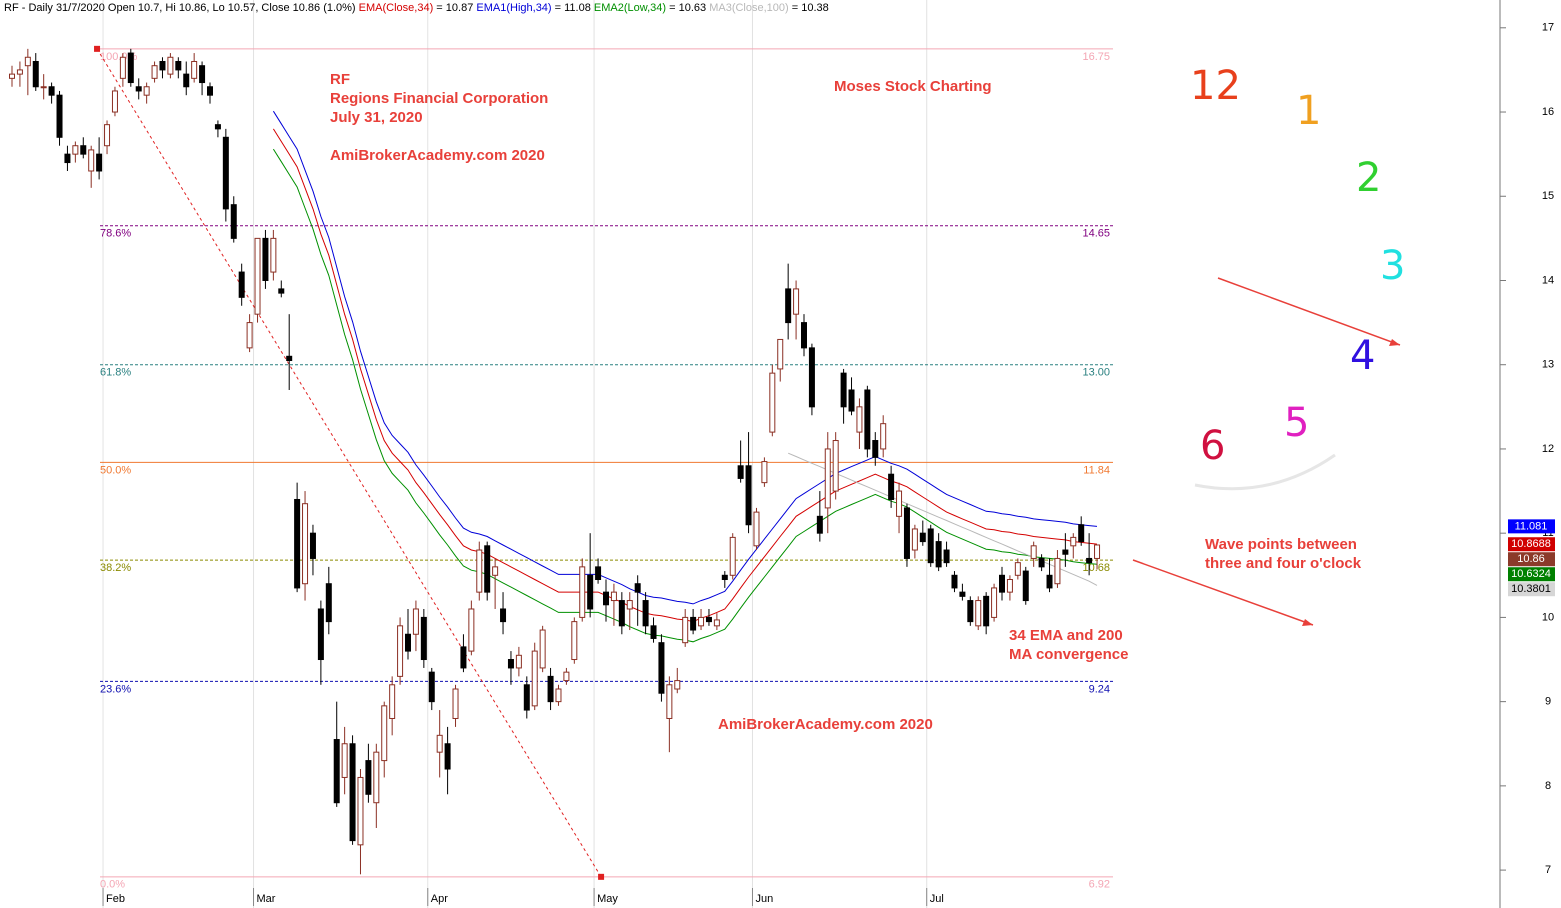  Describe the element at coordinates (571, 8) in the screenshot. I see `legend-readout: = 11.08` at that location.